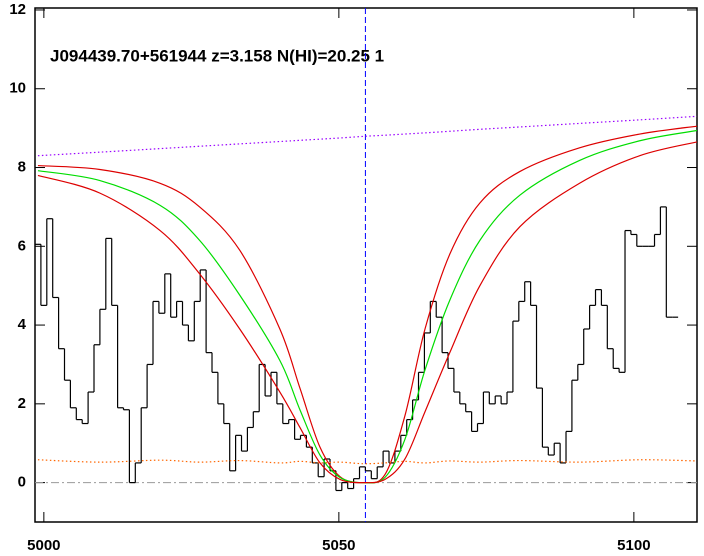 The height and width of the screenshot is (556, 704). What do you see at coordinates (22, 403) in the screenshot?
I see `y-tick-label: 2` at bounding box center [22, 403].